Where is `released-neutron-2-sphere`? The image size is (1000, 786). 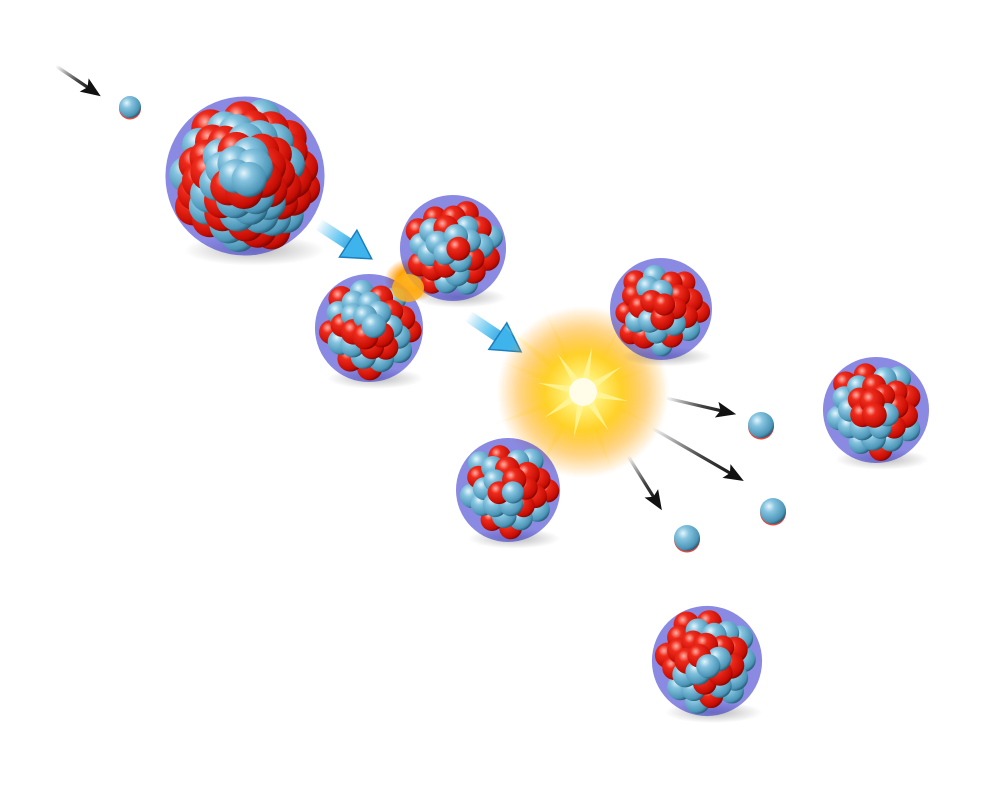
released-neutron-2-sphere is located at coordinates (773, 511).